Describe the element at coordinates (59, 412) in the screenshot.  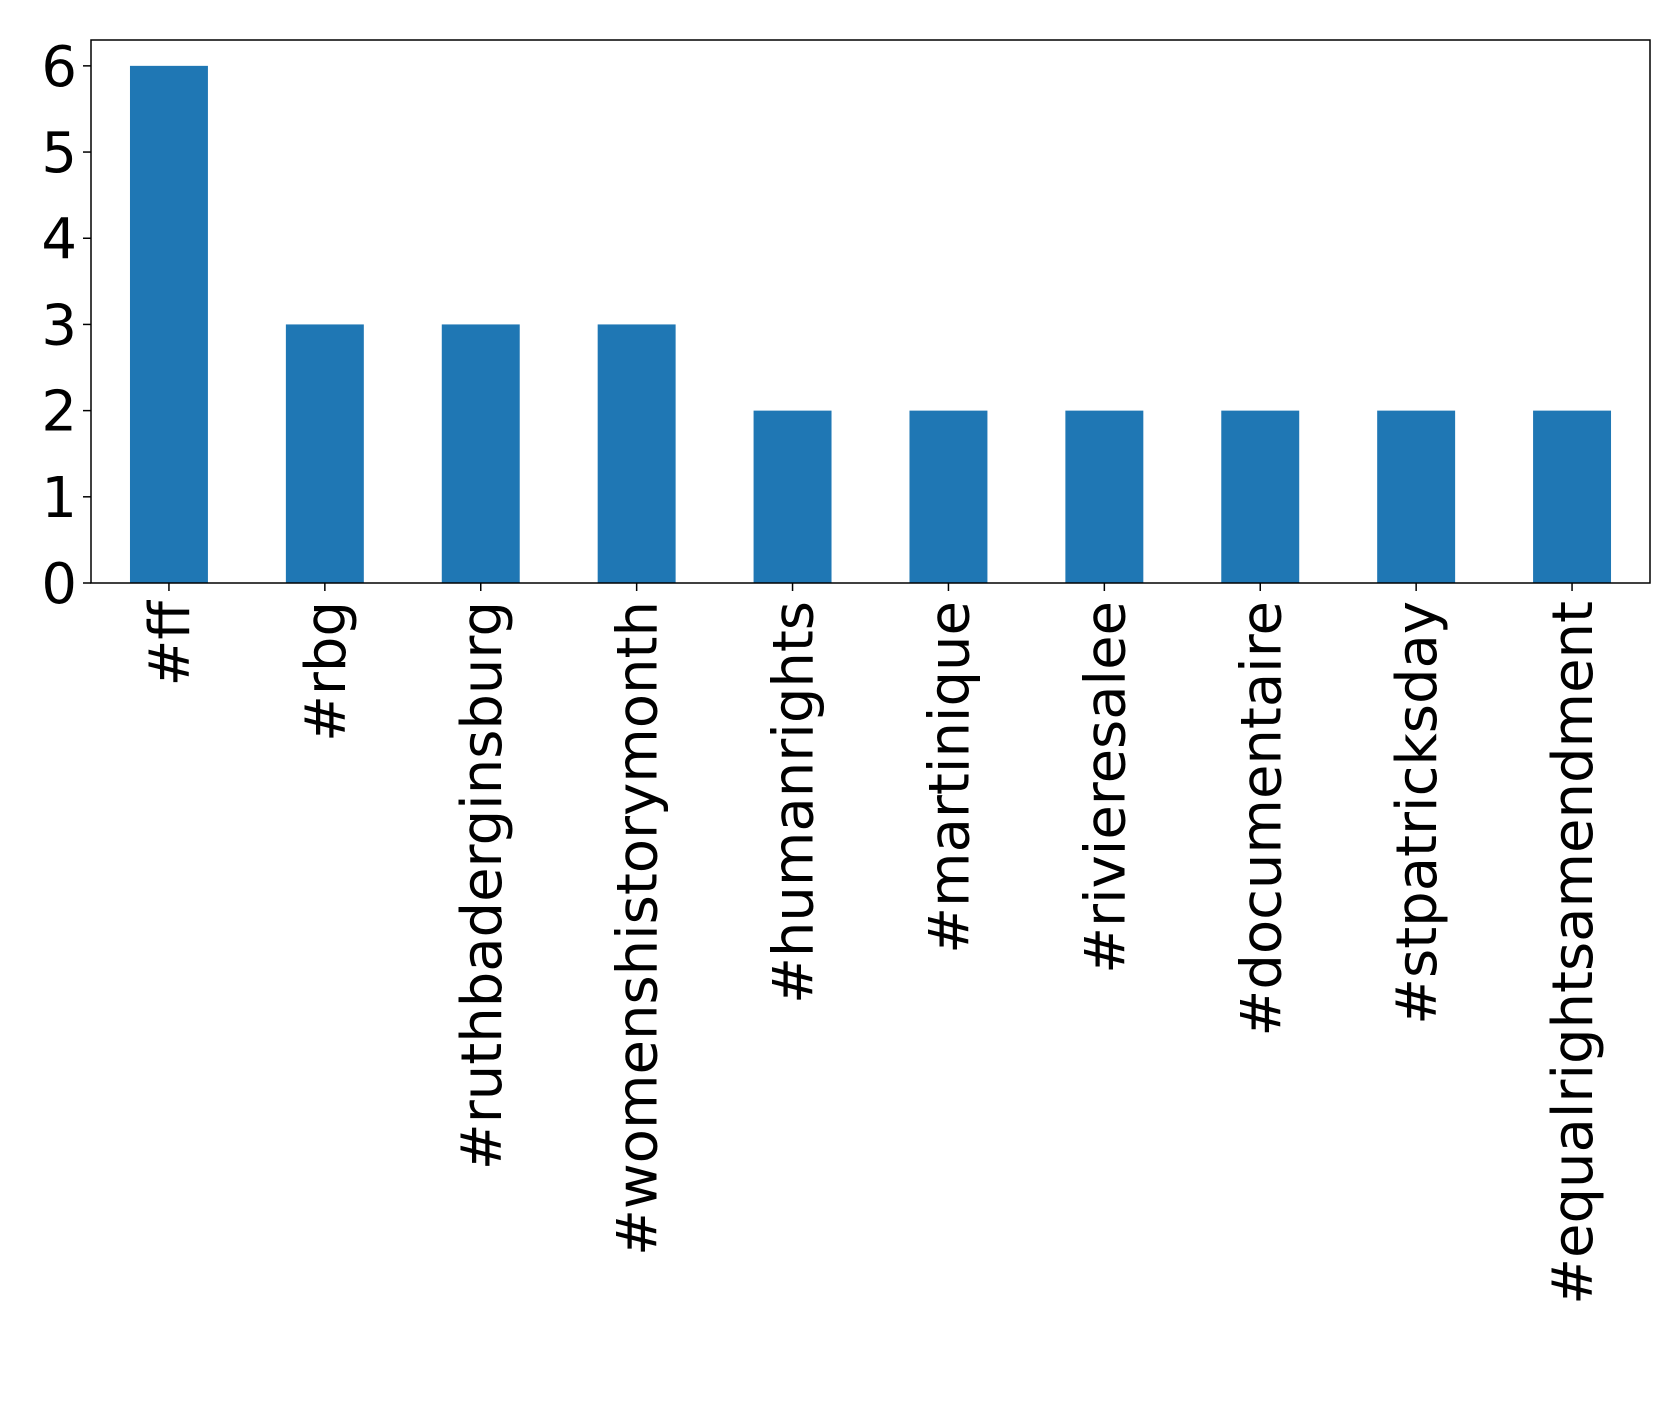
I see `y-tick-label: 2` at that location.